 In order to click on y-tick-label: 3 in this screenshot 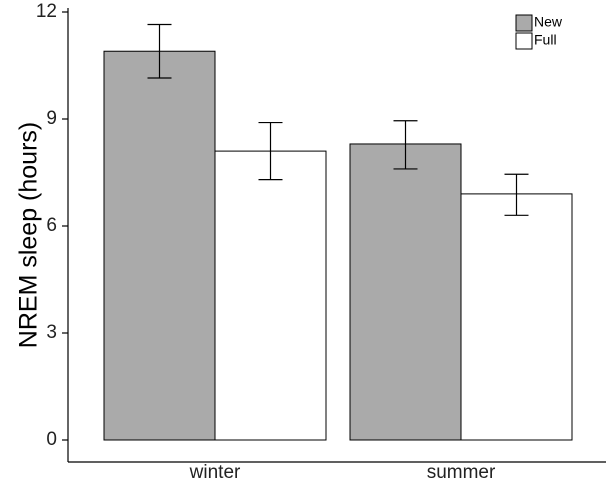, I will do `click(51, 332)`.